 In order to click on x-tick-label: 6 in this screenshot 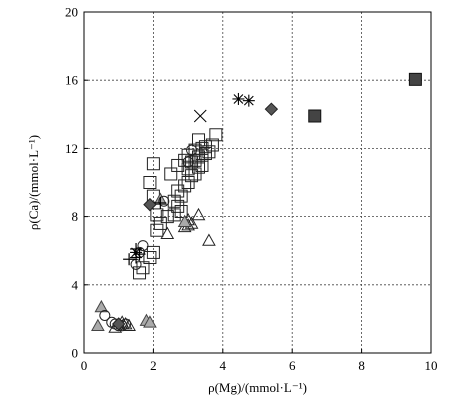, I will do `click(292, 365)`.